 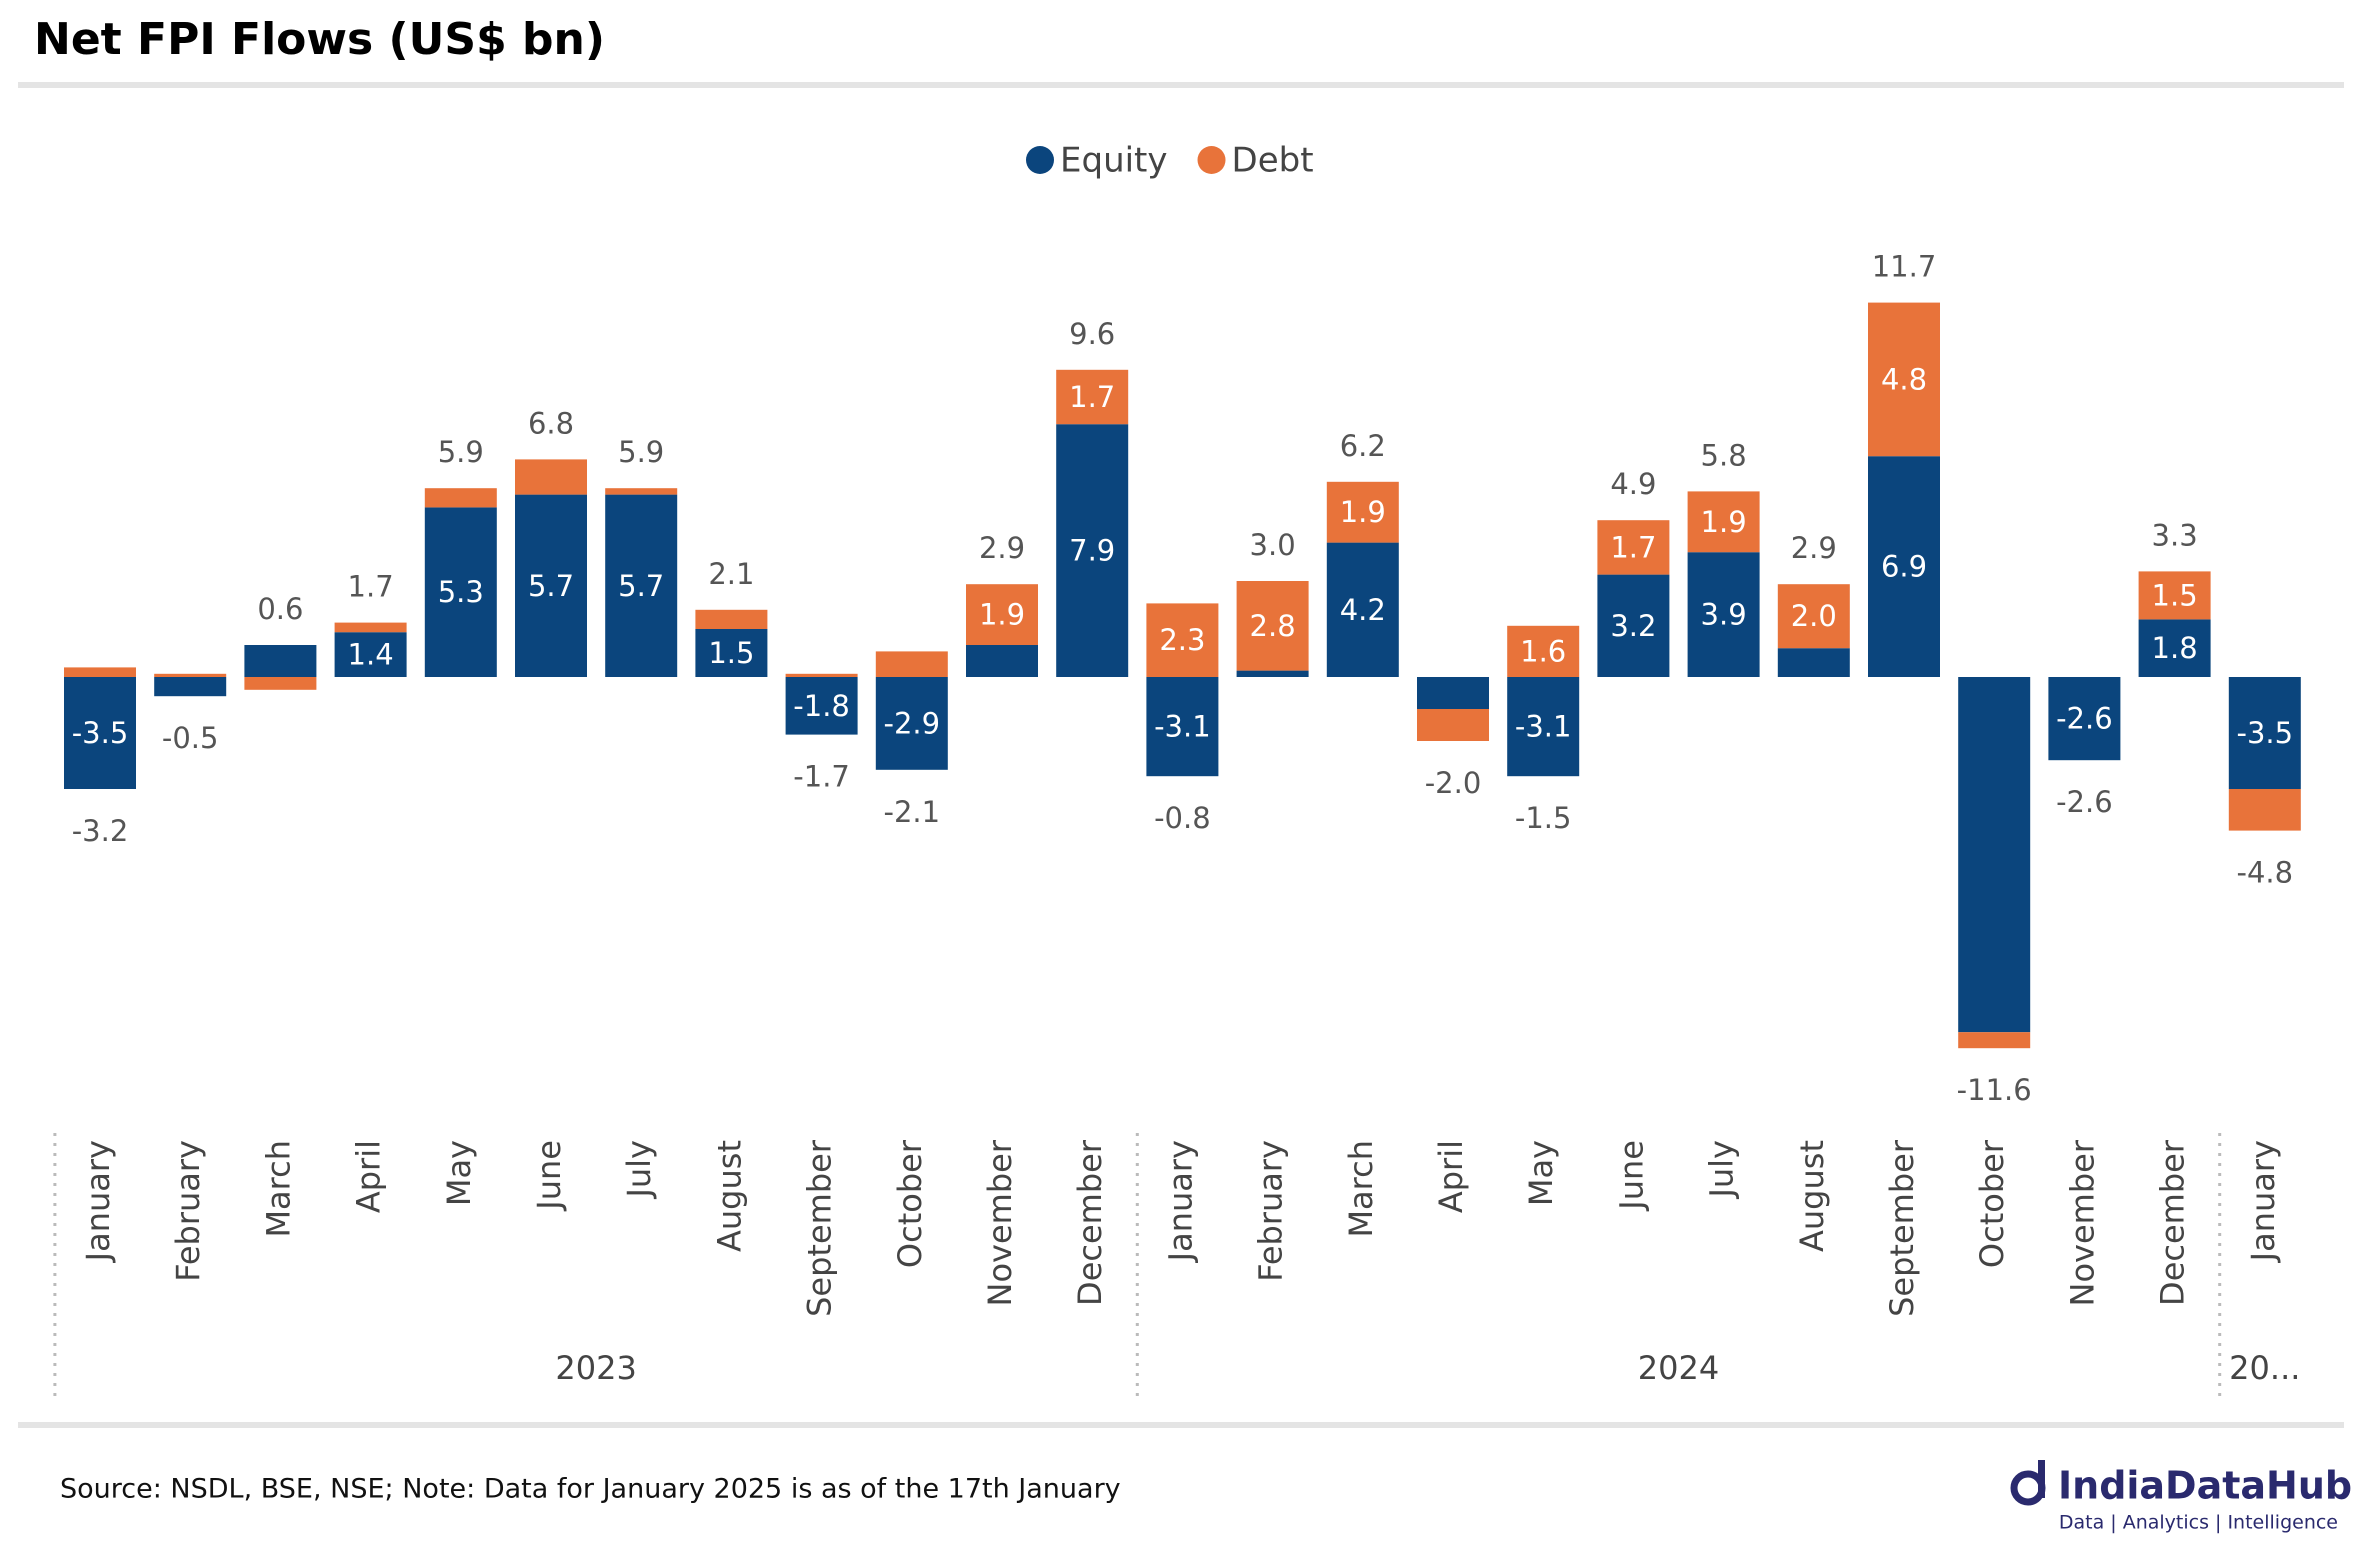 What do you see at coordinates (731, 574) in the screenshot?
I see `total-label: 2.1` at bounding box center [731, 574].